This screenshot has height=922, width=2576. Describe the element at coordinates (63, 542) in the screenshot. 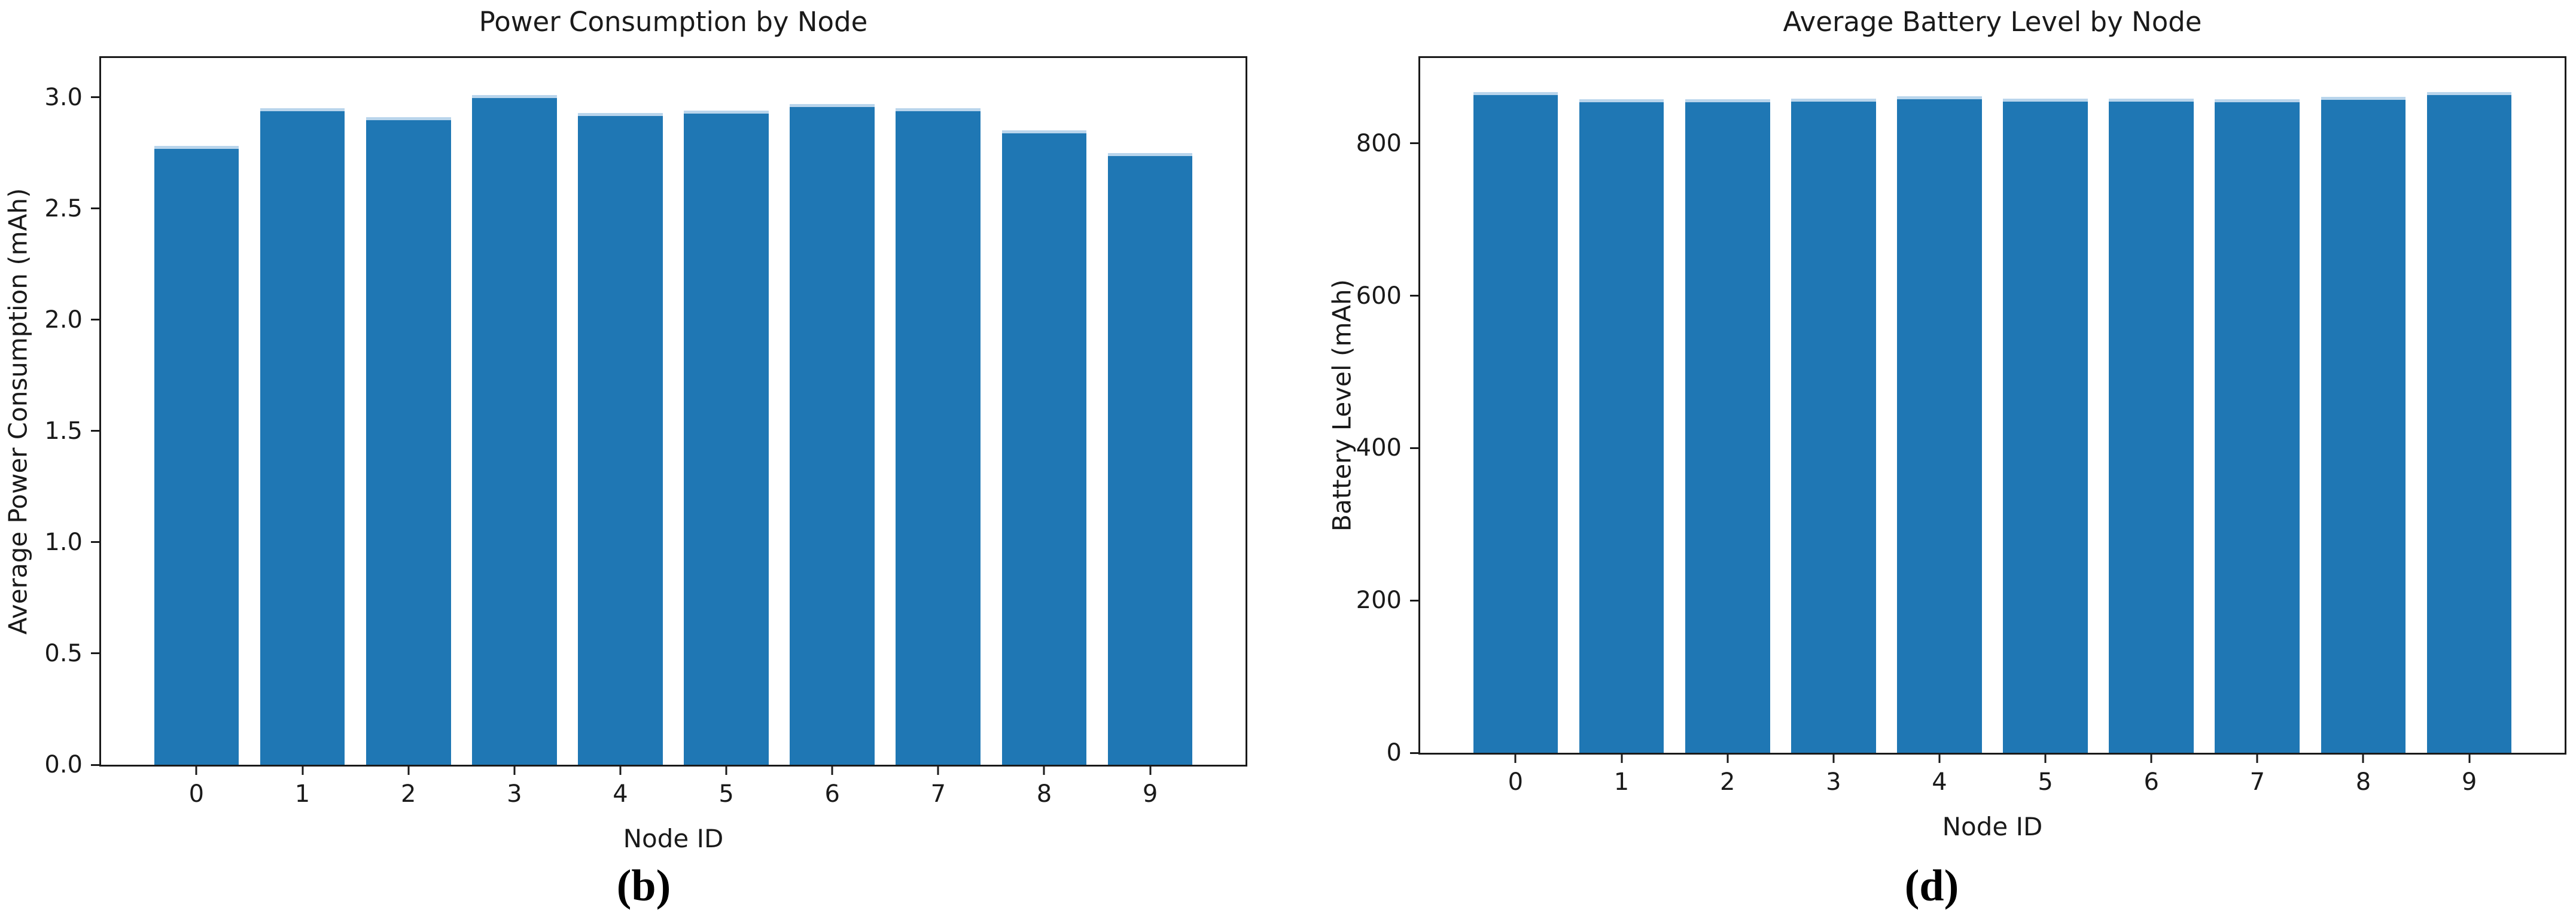

I see `y-tick-label: 1.0` at that location.